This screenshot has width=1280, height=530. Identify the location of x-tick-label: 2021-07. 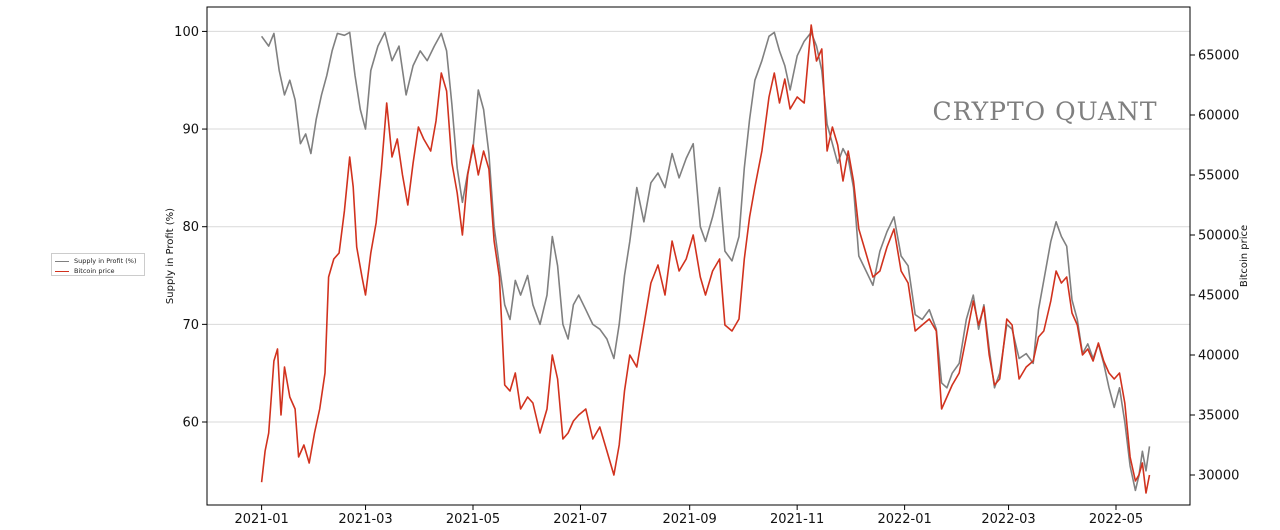
(580, 519).